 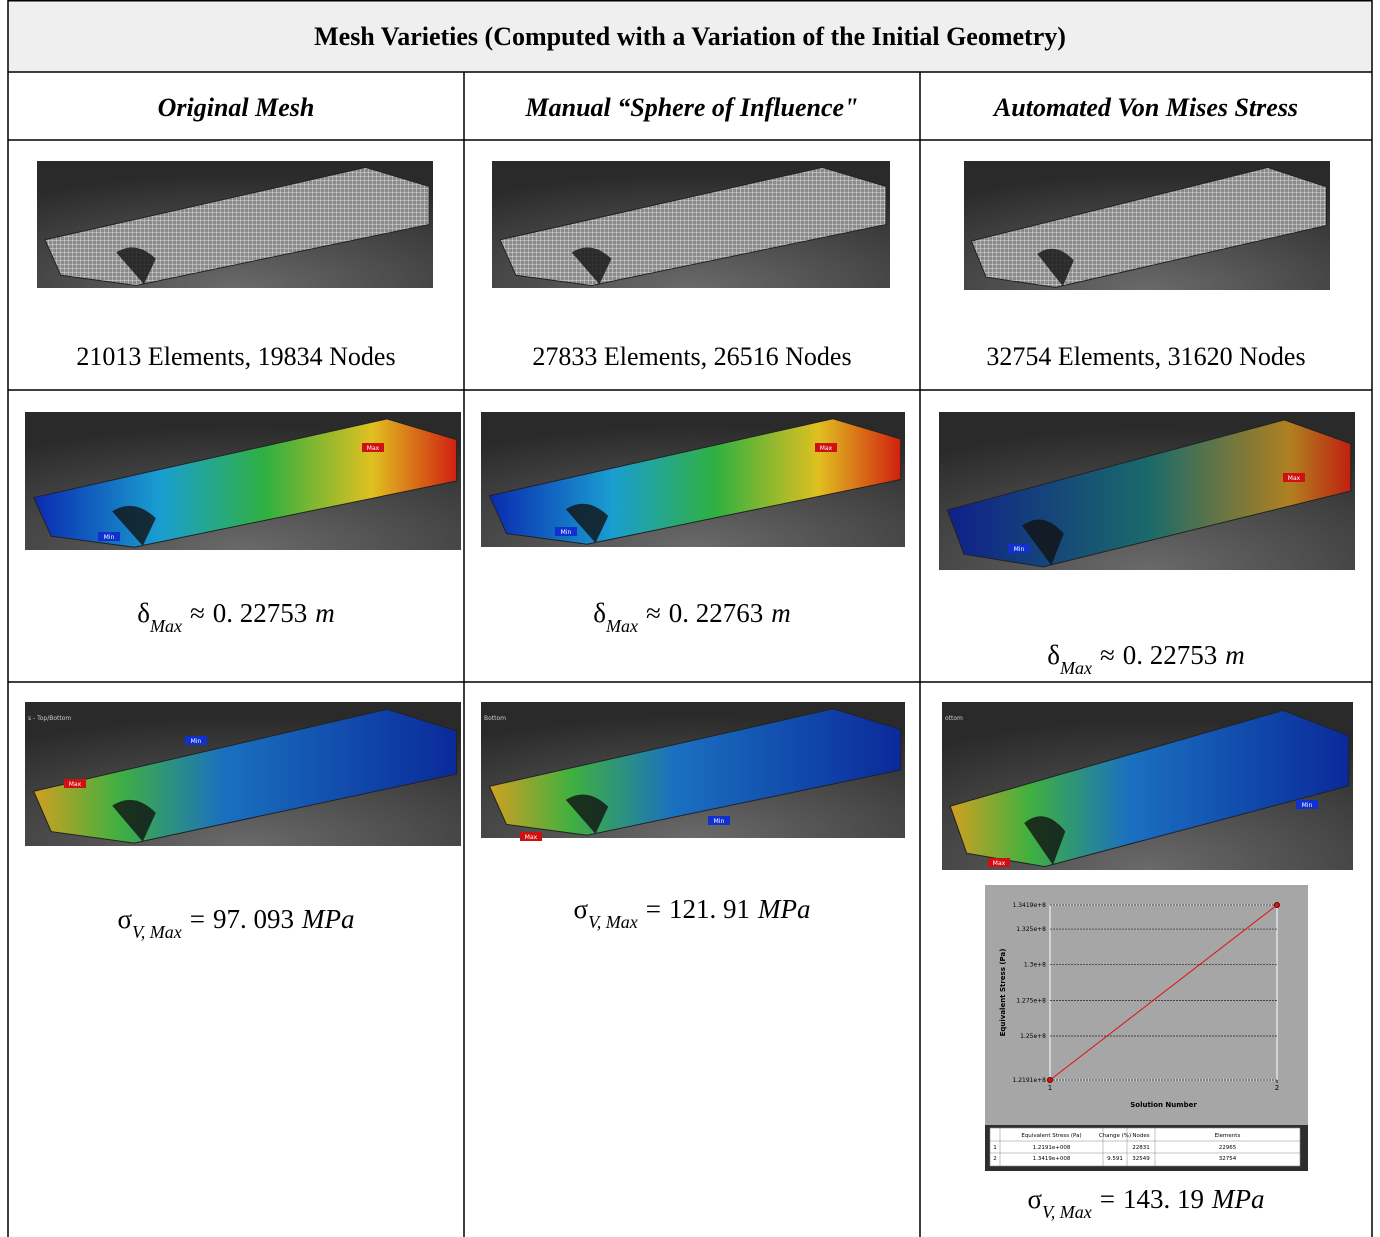 What do you see at coordinates (1029, 1080) in the screenshot?
I see `y-tick-label: 1.2191e+8` at bounding box center [1029, 1080].